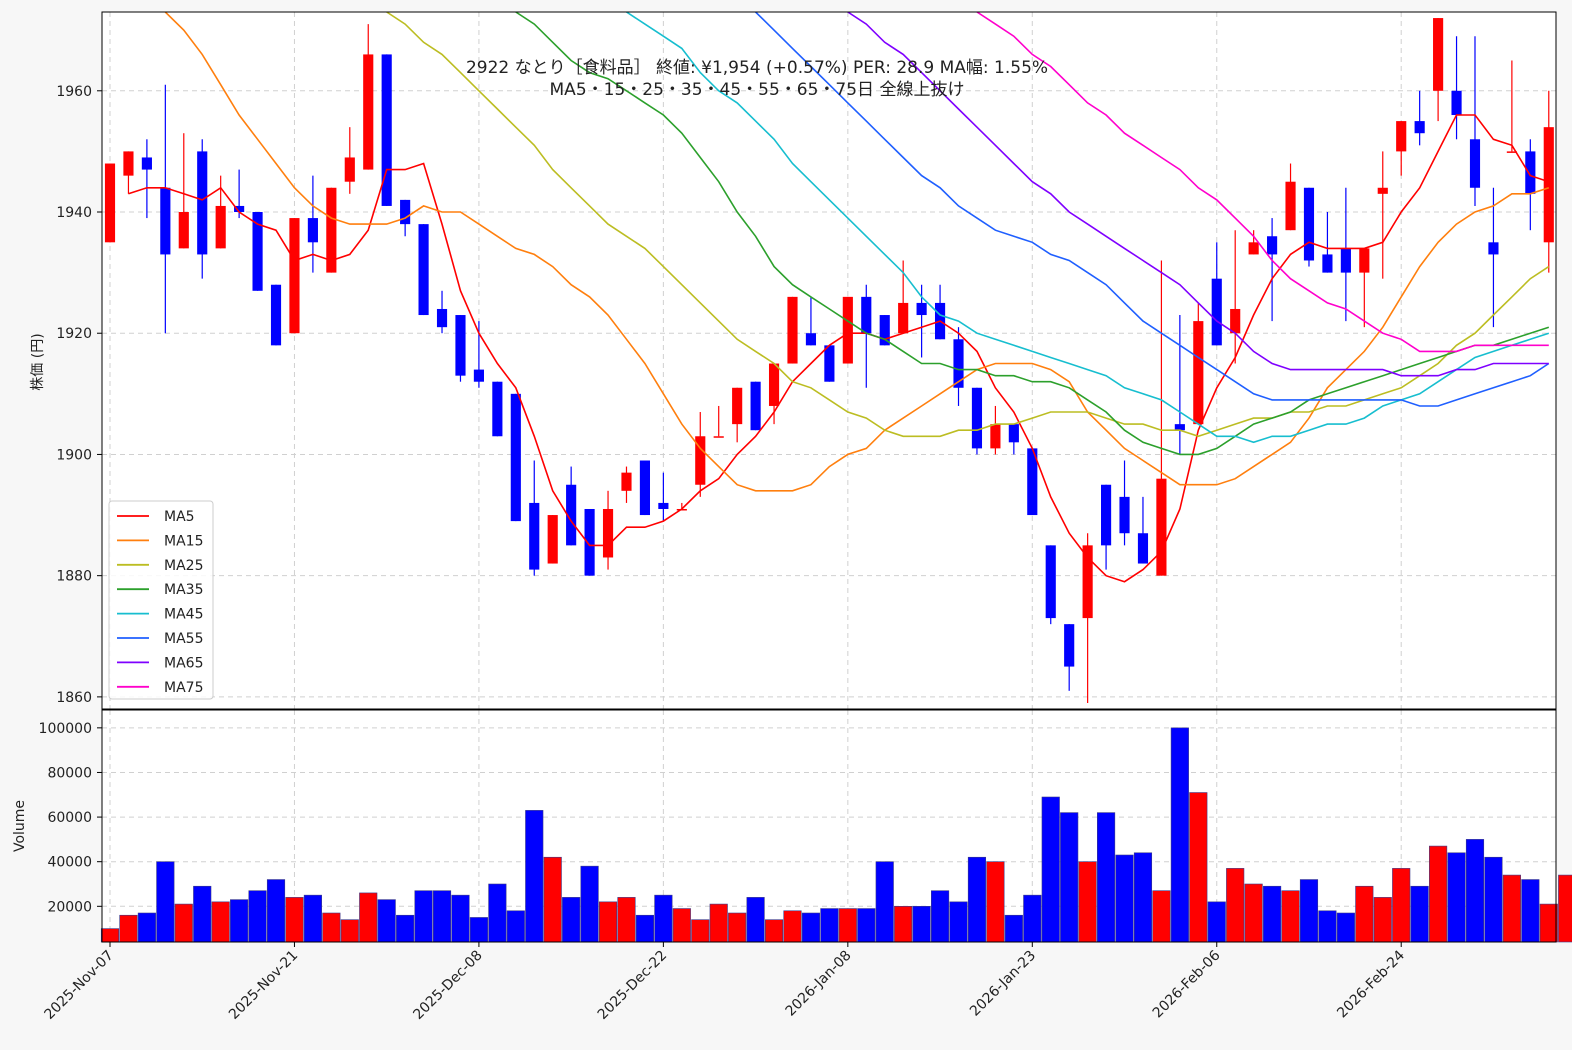 This screenshot has width=1572, height=1050. Describe the element at coordinates (38, 361) in the screenshot. I see `price-axis-label: 株価 (円)` at that location.